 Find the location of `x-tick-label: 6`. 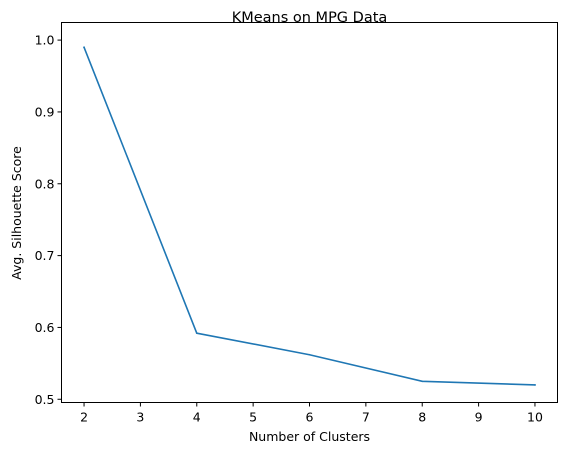

x-tick-label: 6 is located at coordinates (310, 417).